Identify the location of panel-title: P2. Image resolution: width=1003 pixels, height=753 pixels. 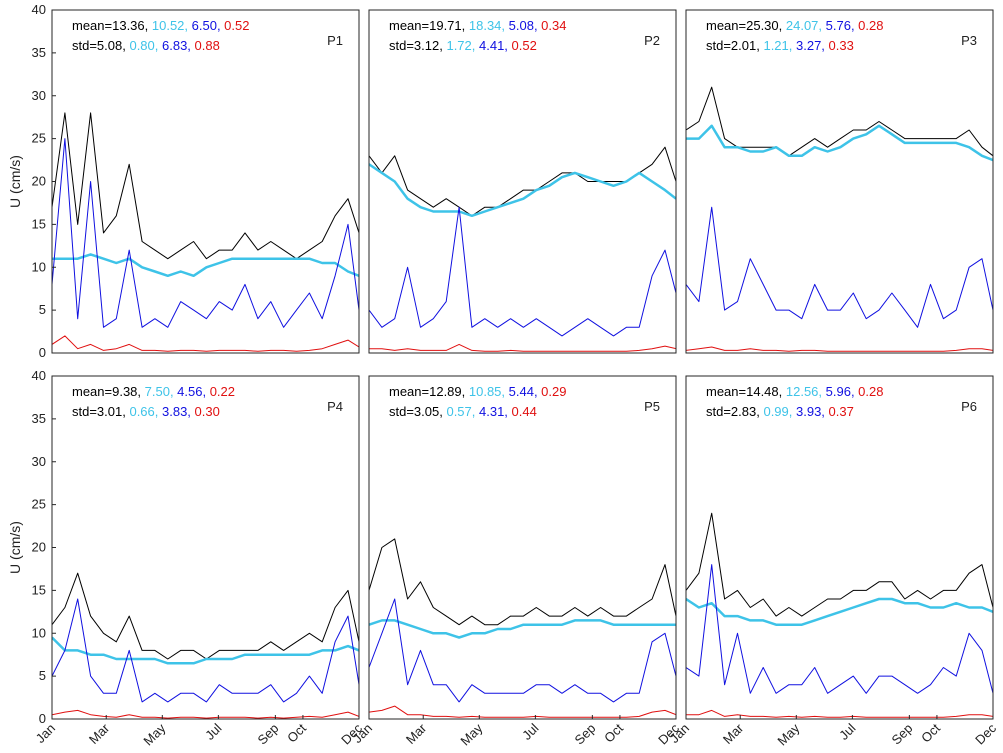
(652, 40).